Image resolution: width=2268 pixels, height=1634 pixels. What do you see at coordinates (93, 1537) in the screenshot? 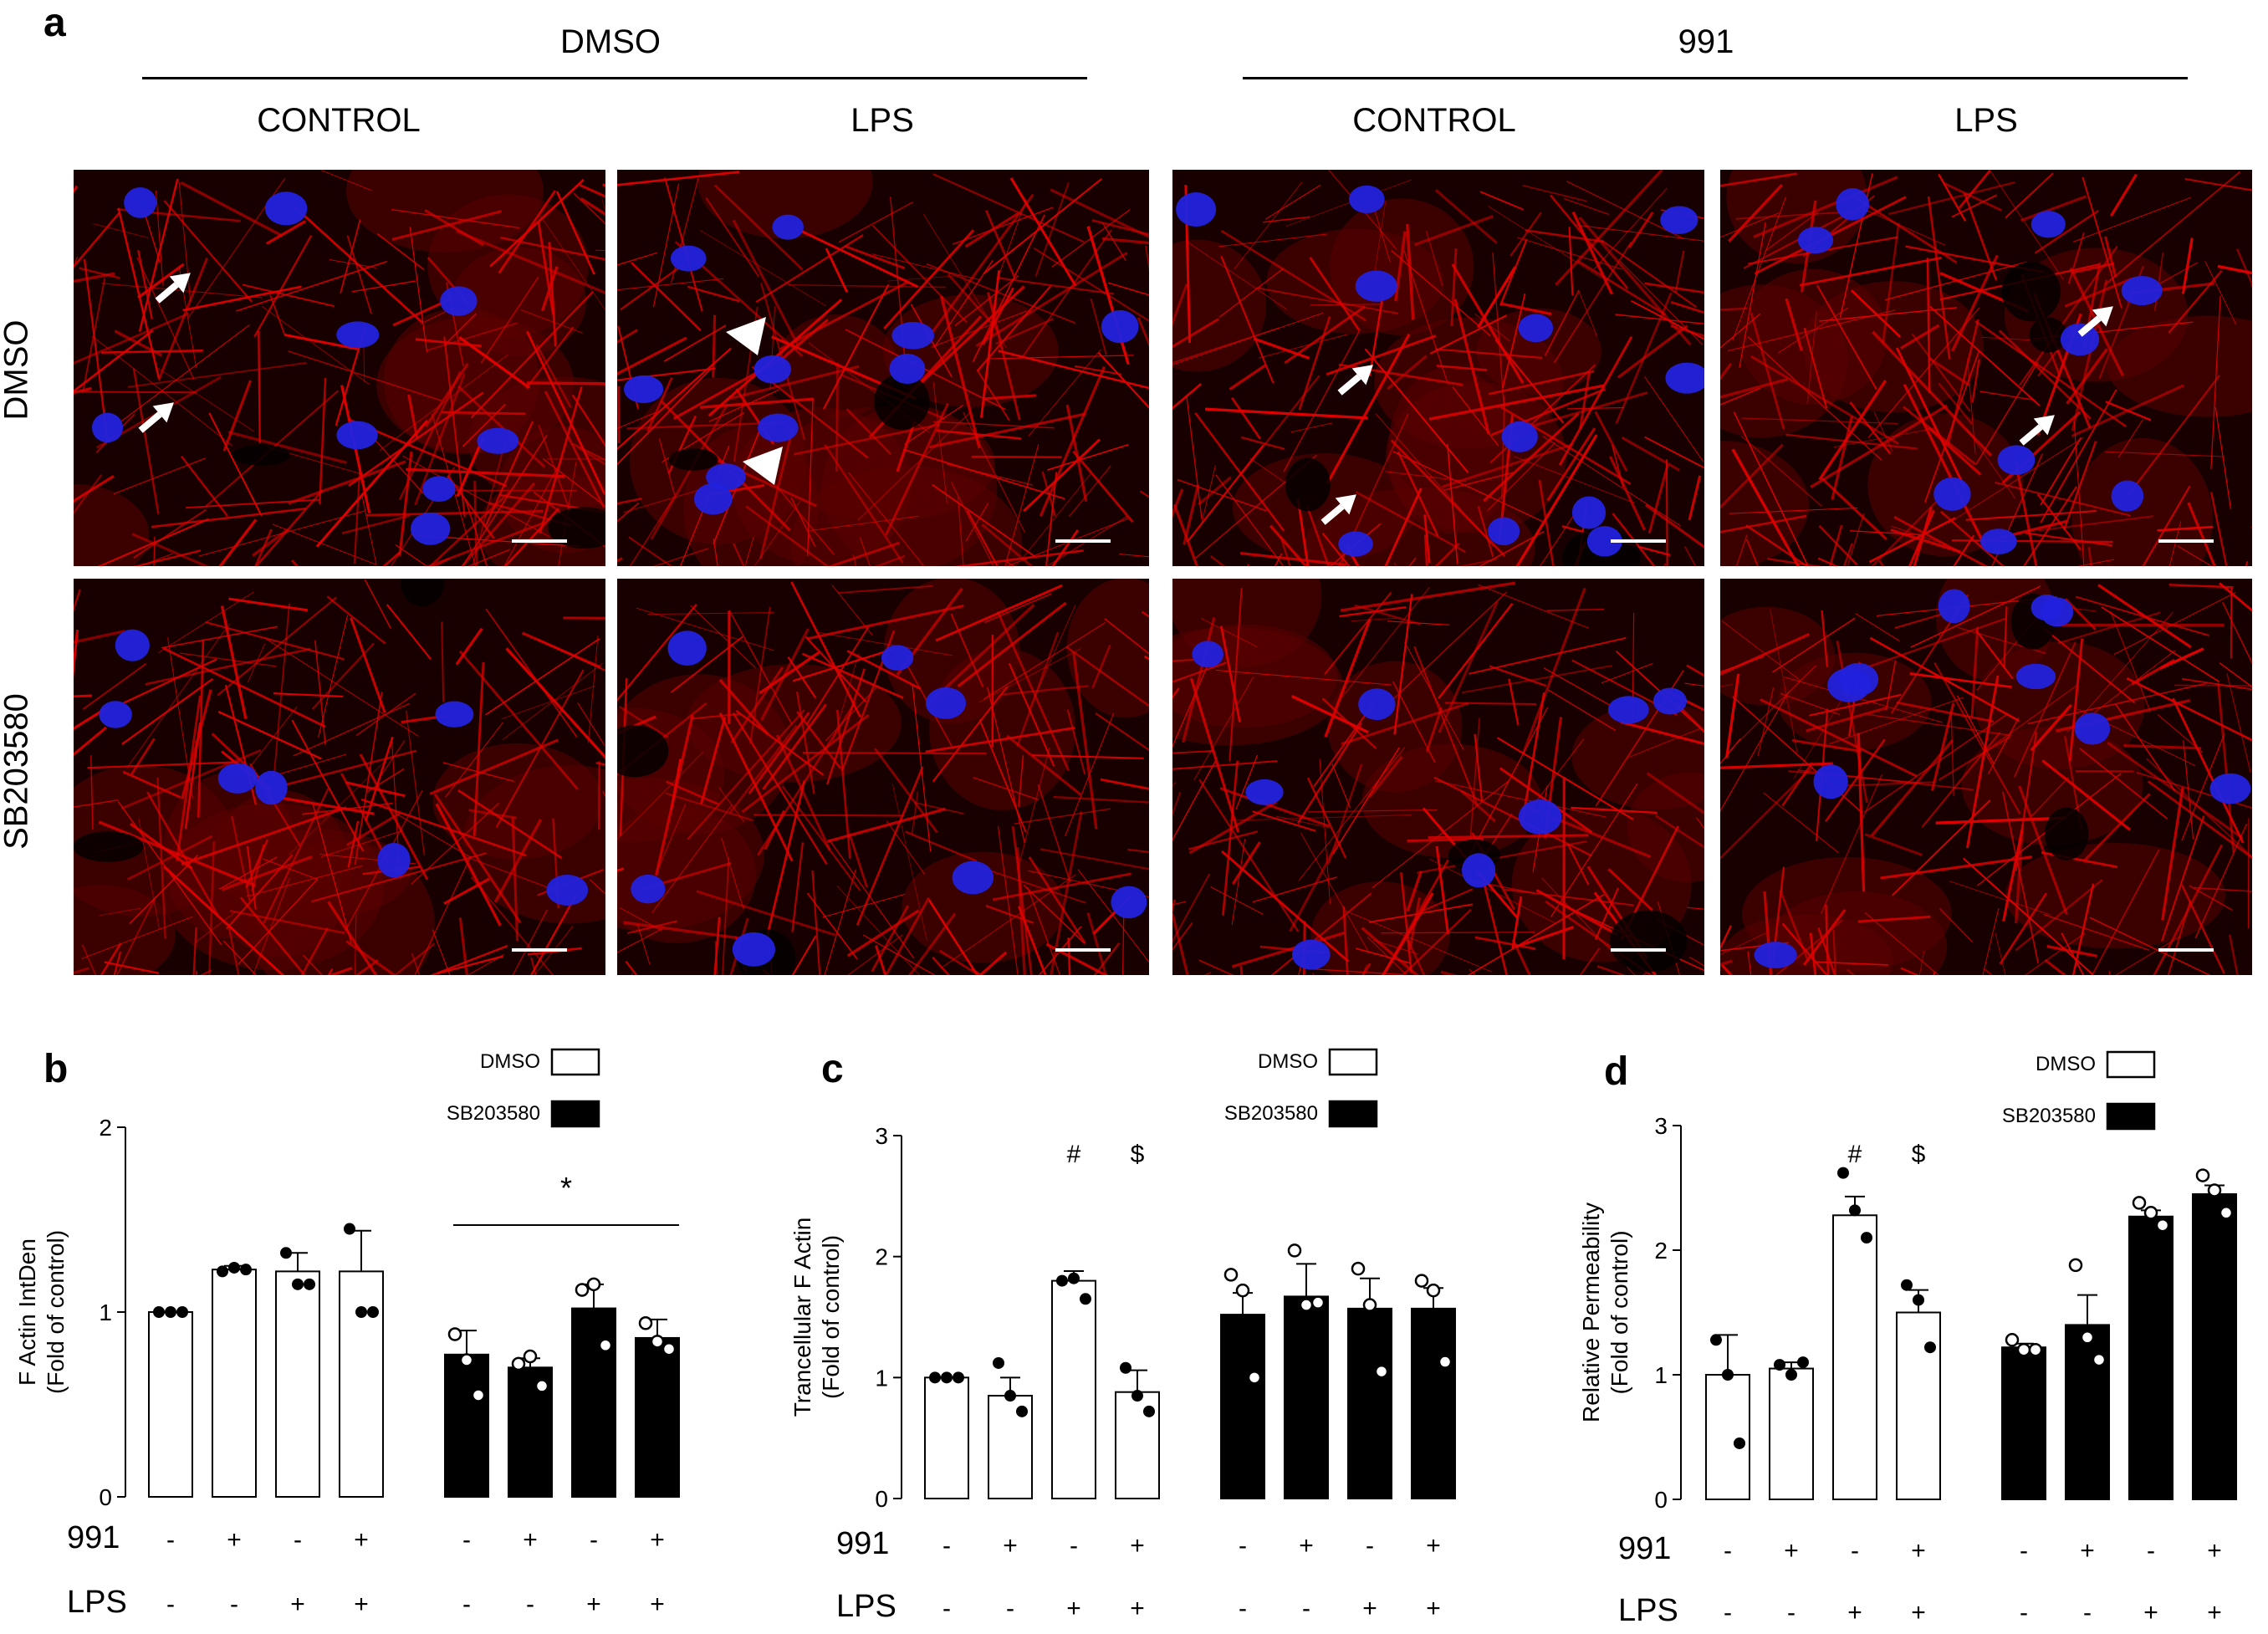
I see `condition-label-991: 991` at bounding box center [93, 1537].